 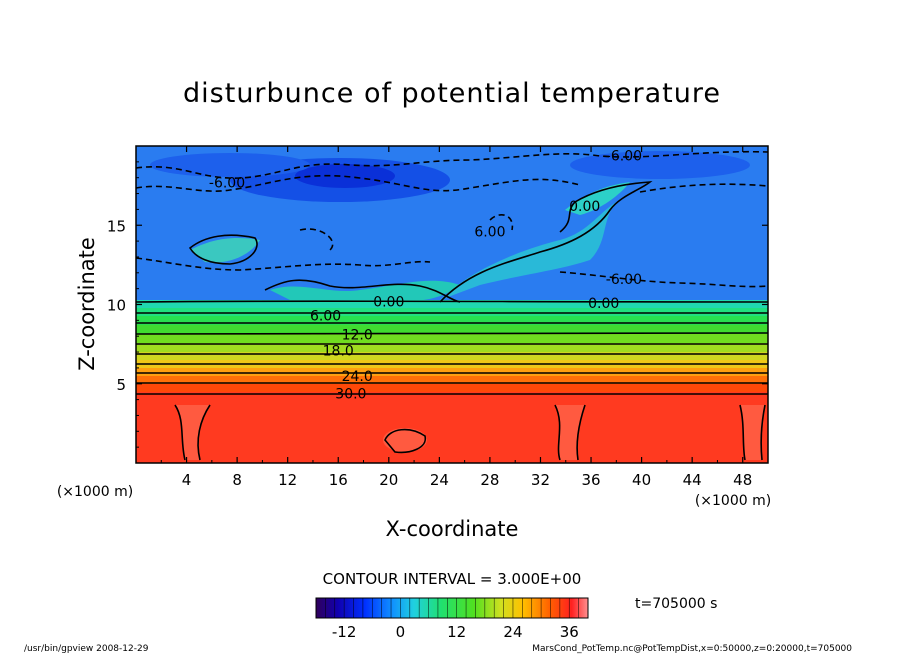 I want to click on colorbar-tick-label: -12, so click(x=344, y=632).